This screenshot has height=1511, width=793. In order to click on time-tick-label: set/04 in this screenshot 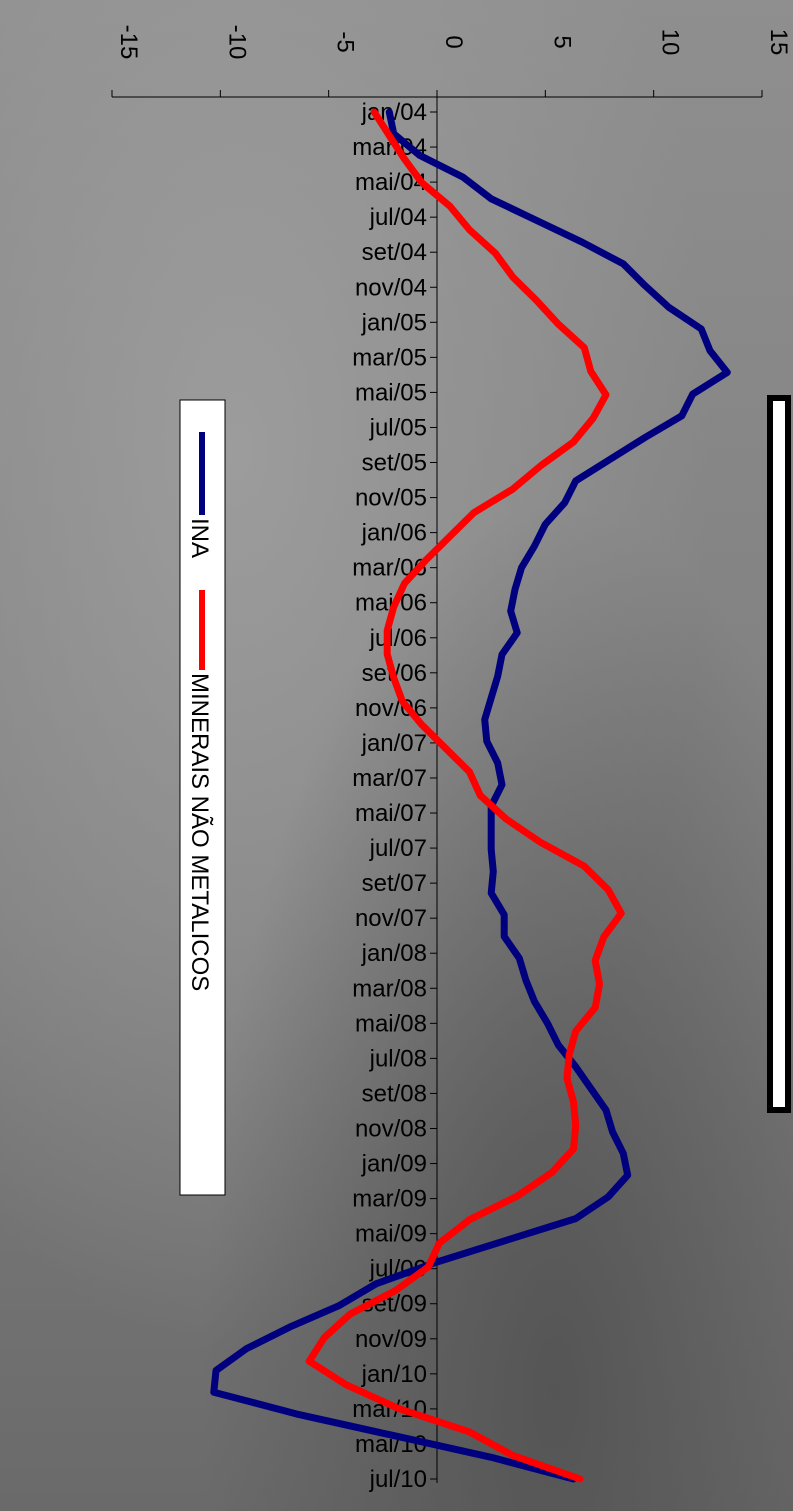, I will do `click(394, 252)`.